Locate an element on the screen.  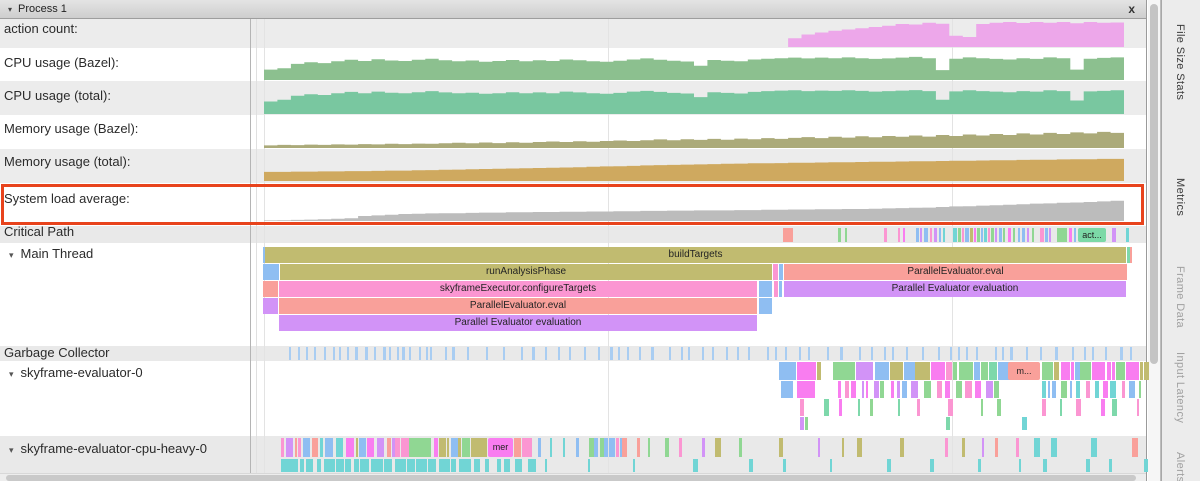
trace-slice: buildTargets is located at coordinates (695, 255).